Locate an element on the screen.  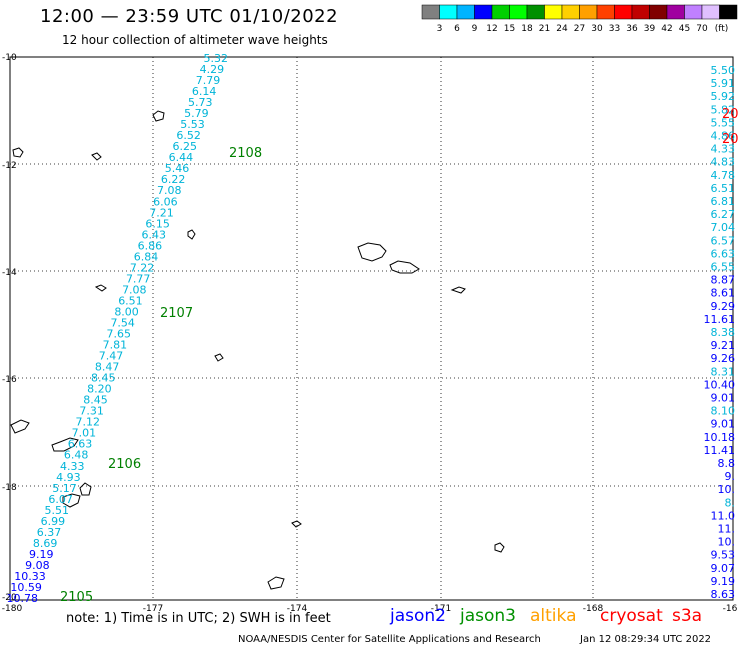
right-wave-height-label: 9.29 is located at coordinates (723, 306).